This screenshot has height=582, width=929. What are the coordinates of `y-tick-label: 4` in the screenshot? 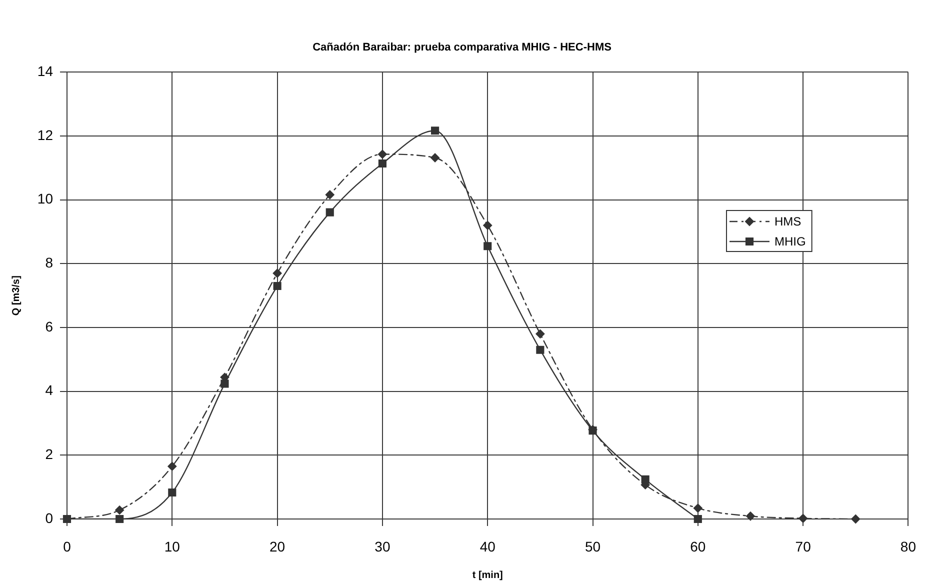 It's located at (49, 390).